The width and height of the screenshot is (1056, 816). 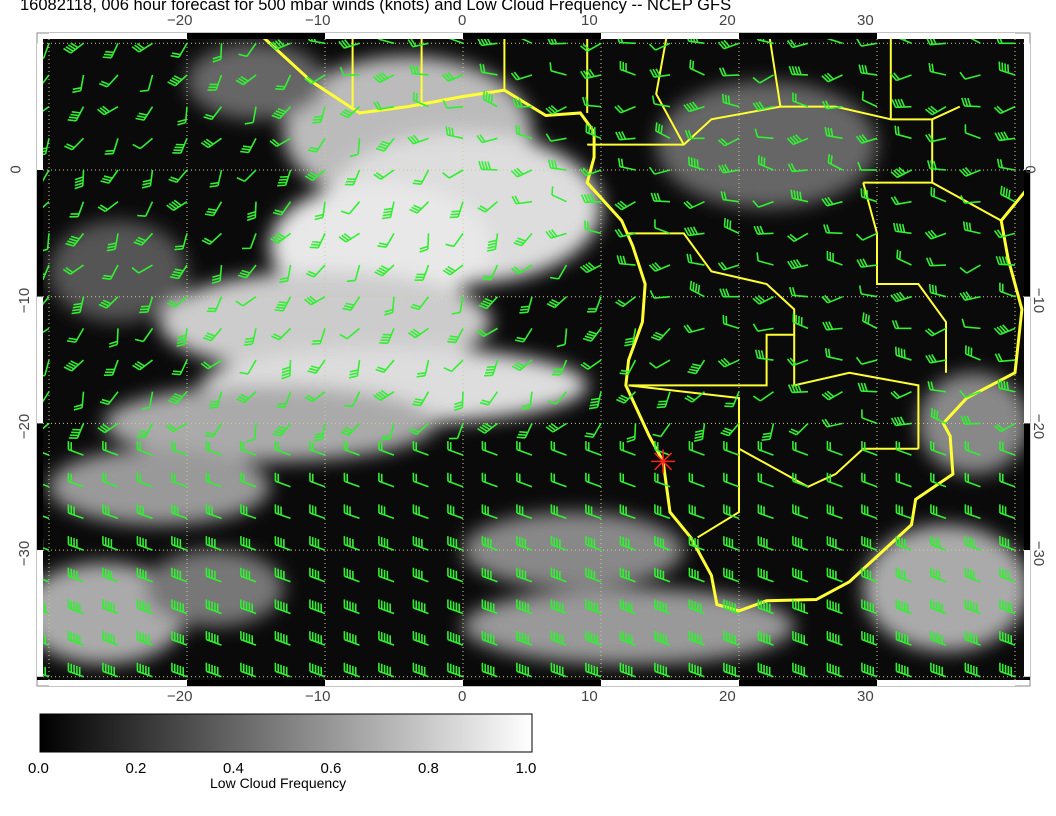 What do you see at coordinates (589, 696) in the screenshot?
I see `lon-tick-bottom: 10` at bounding box center [589, 696].